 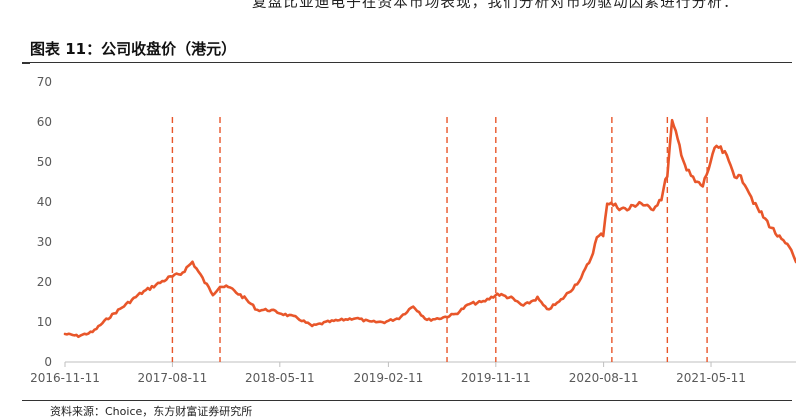 What do you see at coordinates (44, 162) in the screenshot?
I see `y-tick-label: 50` at bounding box center [44, 162].